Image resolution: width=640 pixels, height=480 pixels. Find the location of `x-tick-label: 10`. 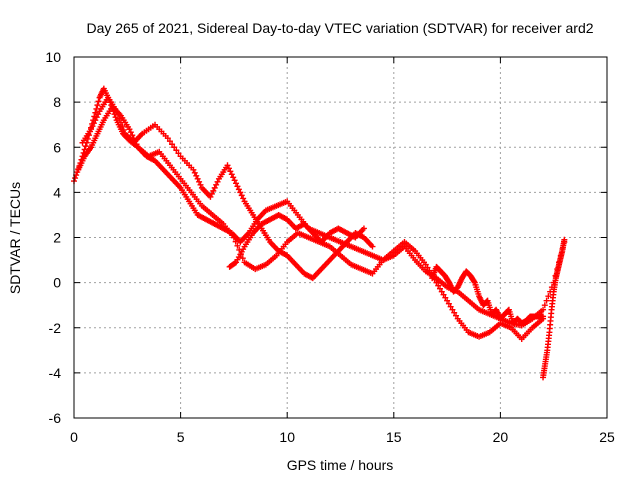

x-tick-label: 10 is located at coordinates (287, 437).